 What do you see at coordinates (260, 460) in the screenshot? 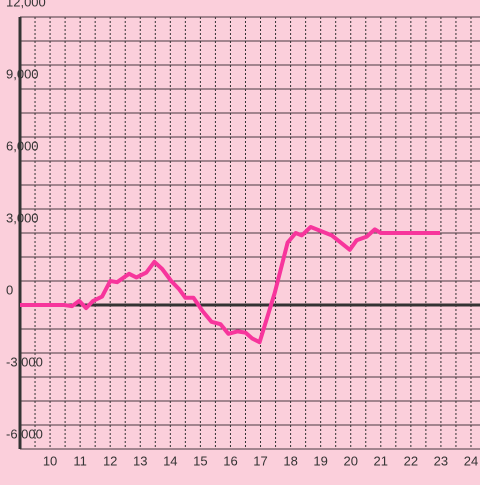
I see `x-tick-label: 17` at bounding box center [260, 460].